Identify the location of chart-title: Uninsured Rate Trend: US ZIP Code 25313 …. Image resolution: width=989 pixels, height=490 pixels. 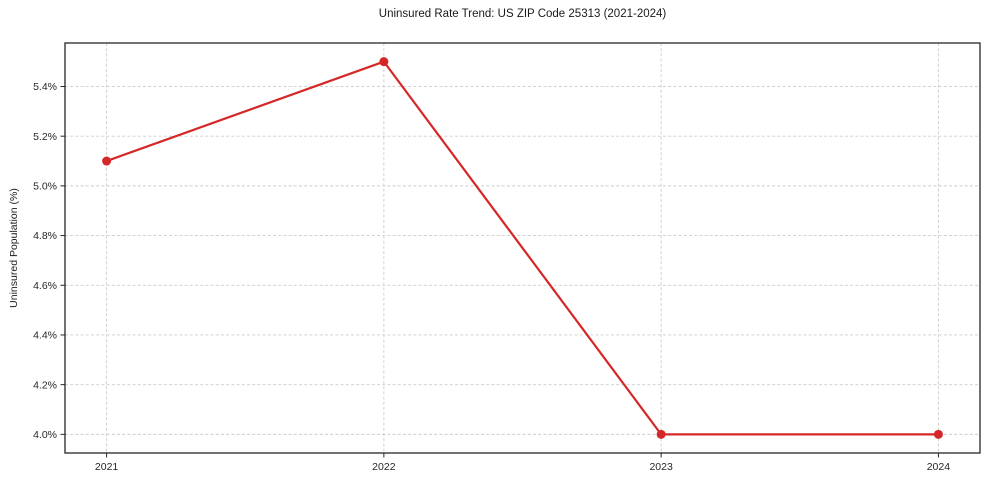
(522, 14).